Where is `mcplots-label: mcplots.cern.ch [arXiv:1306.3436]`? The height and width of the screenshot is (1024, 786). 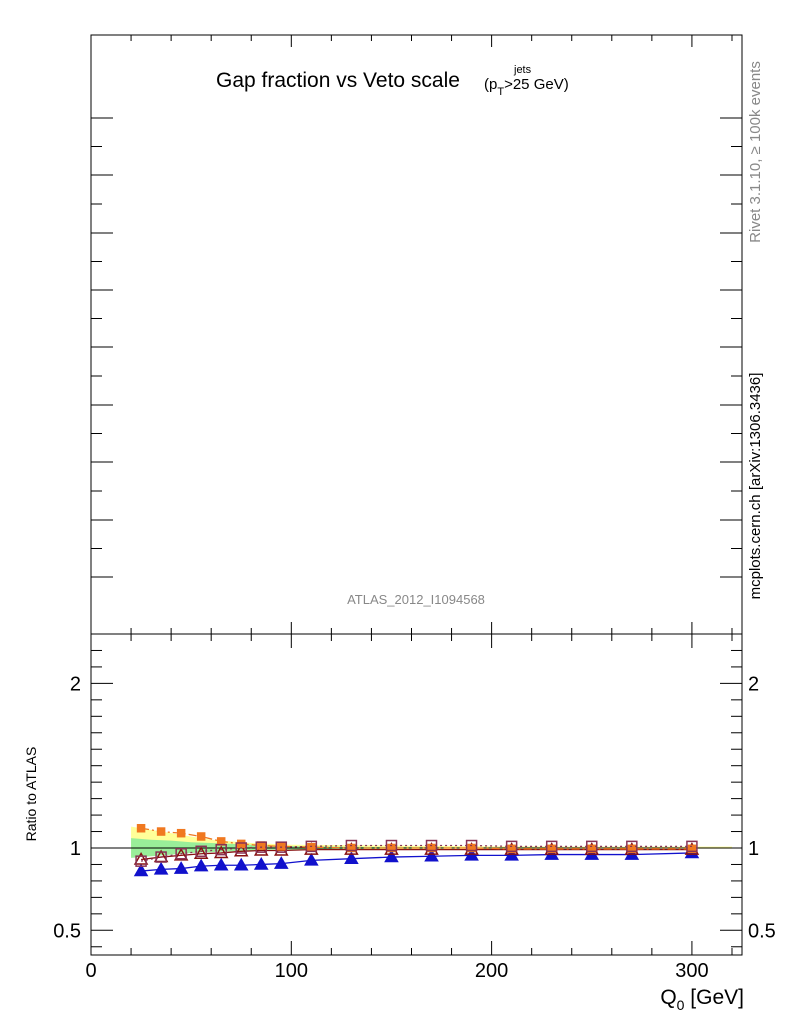
mcplots-label: mcplots.cern.ch [arXiv:1306.3436] is located at coordinates (755, 486).